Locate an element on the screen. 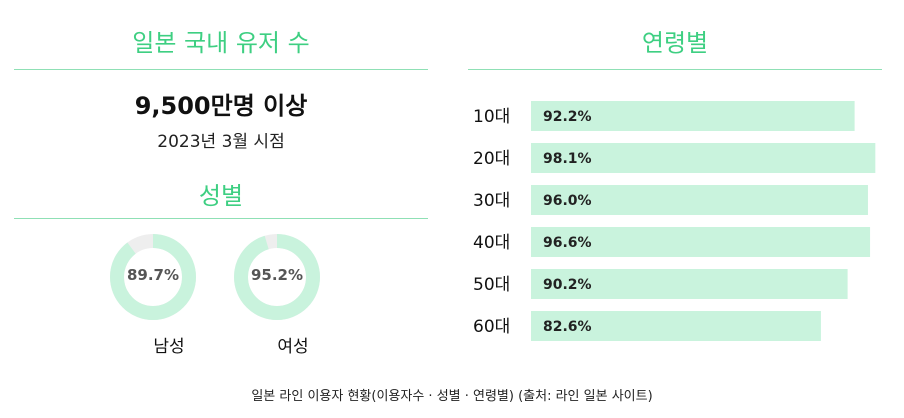 This screenshot has height=418, width=904. donut-value-label: 89.7% is located at coordinates (153, 275).